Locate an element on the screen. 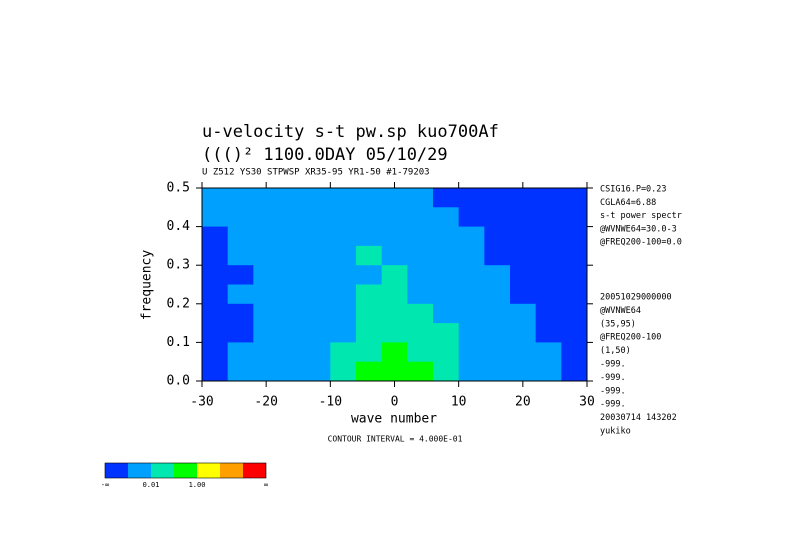 This screenshot has height=558, width=789. colorbar-label: 0.01 is located at coordinates (151, 485).